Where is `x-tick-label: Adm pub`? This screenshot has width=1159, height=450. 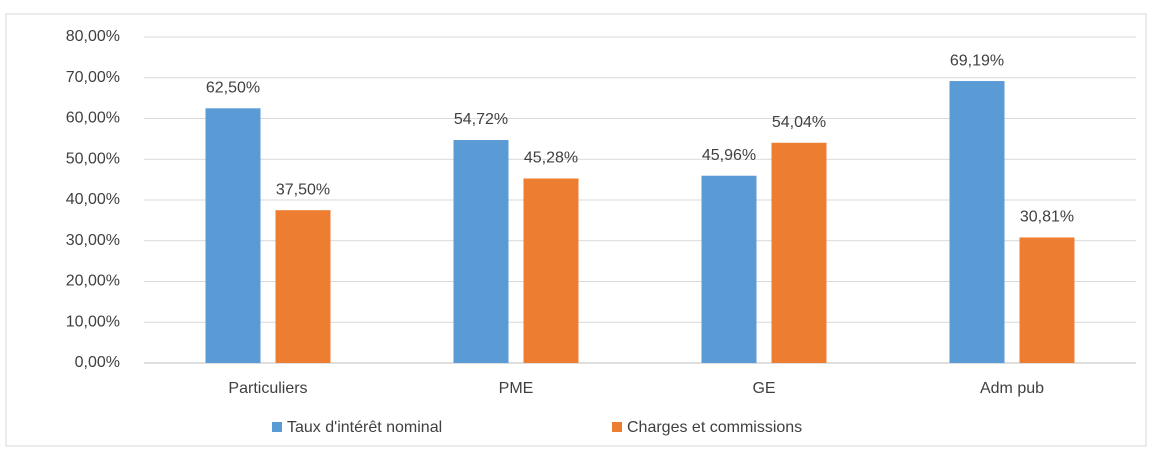 x-tick-label: Adm pub is located at coordinates (1012, 388).